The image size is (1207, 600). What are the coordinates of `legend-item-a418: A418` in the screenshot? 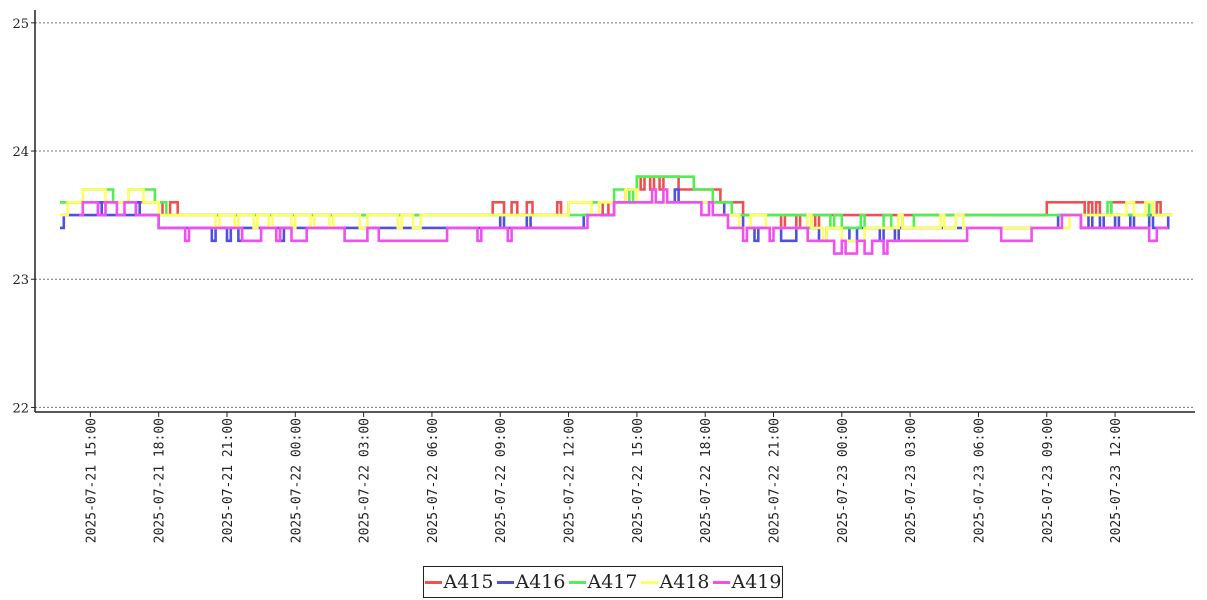 It's located at (675, 582).